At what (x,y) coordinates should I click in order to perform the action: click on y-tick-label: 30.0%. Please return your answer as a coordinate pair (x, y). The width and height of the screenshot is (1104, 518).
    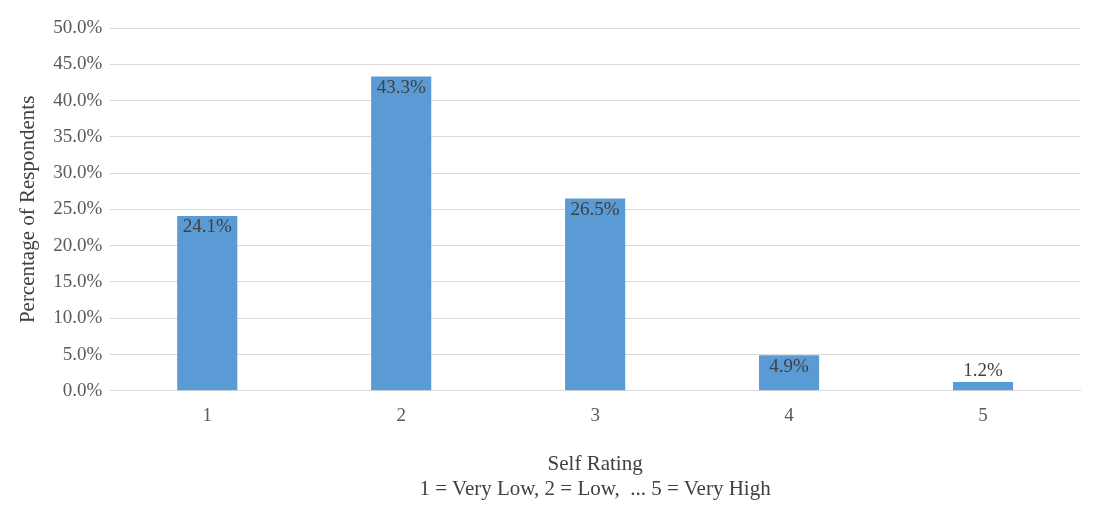
    Looking at the image, I should click on (78, 172).